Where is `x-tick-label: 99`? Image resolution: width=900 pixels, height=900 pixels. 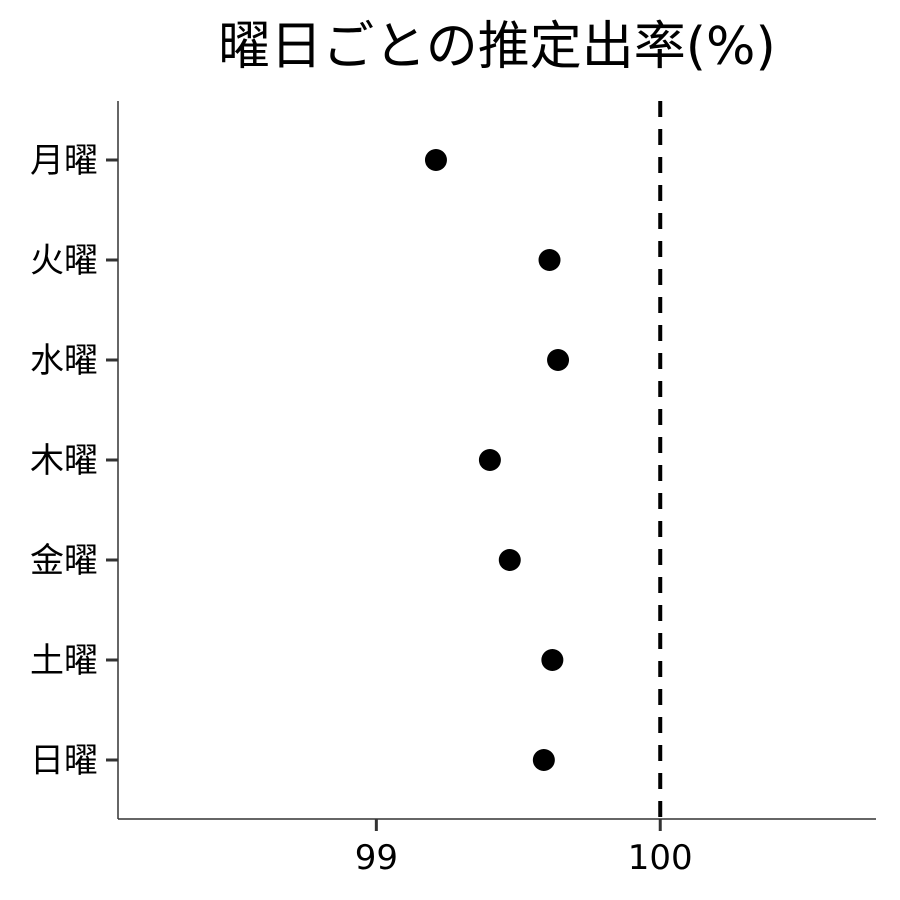
x-tick-label: 99 is located at coordinates (376, 858).